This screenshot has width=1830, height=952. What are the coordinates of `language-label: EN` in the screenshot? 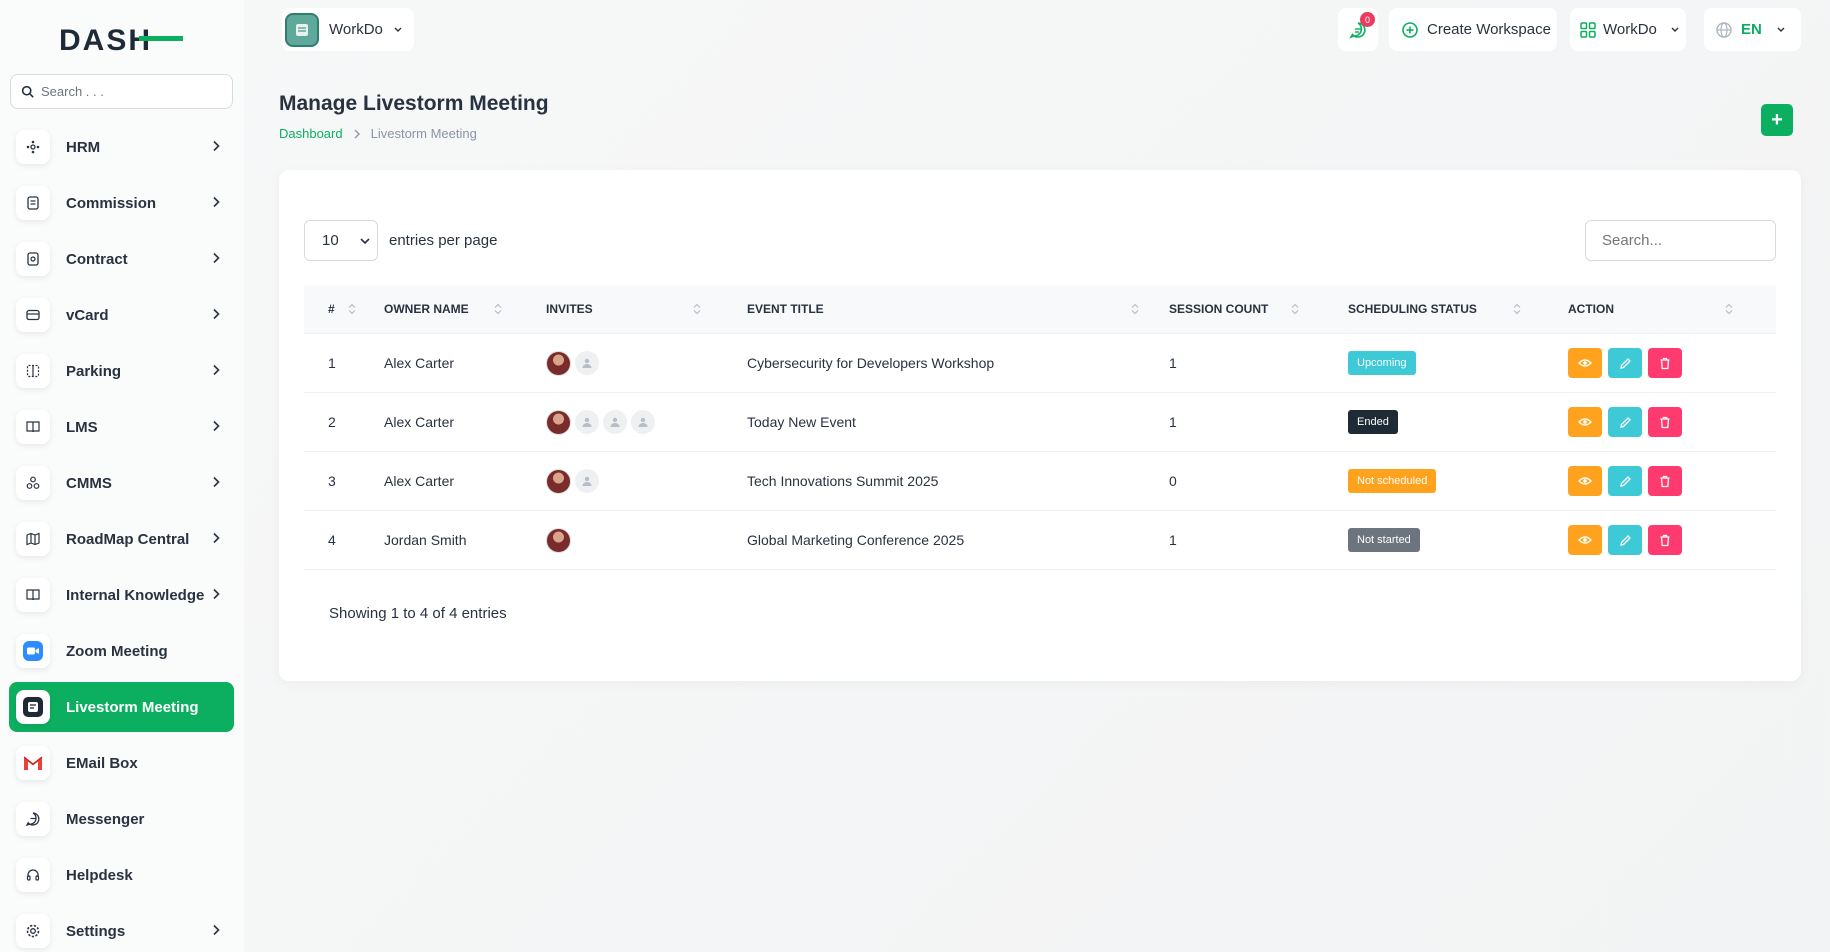 It's located at (1751, 29).